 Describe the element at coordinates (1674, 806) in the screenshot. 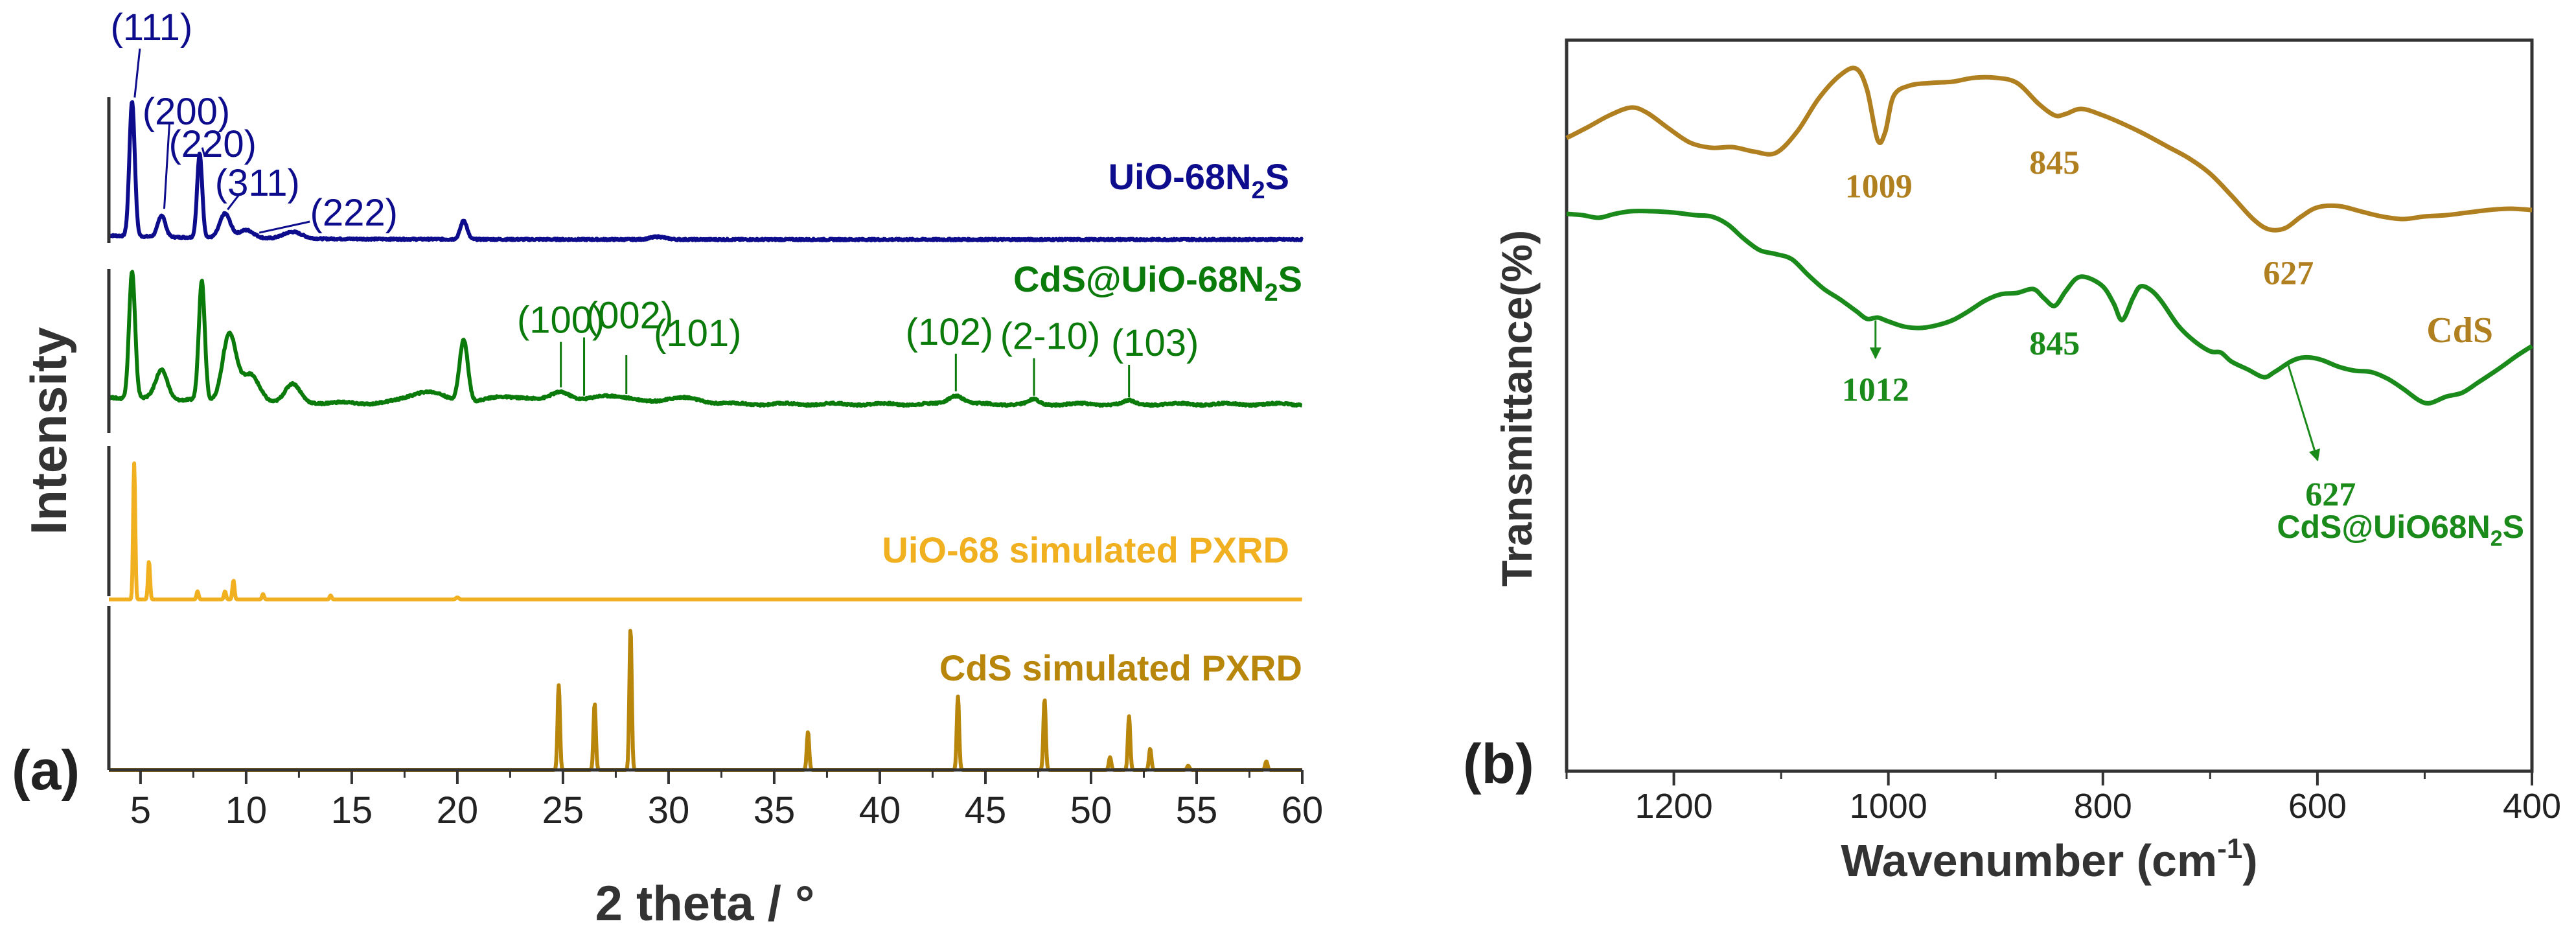

I see `b-x-tick-label: 1200` at that location.